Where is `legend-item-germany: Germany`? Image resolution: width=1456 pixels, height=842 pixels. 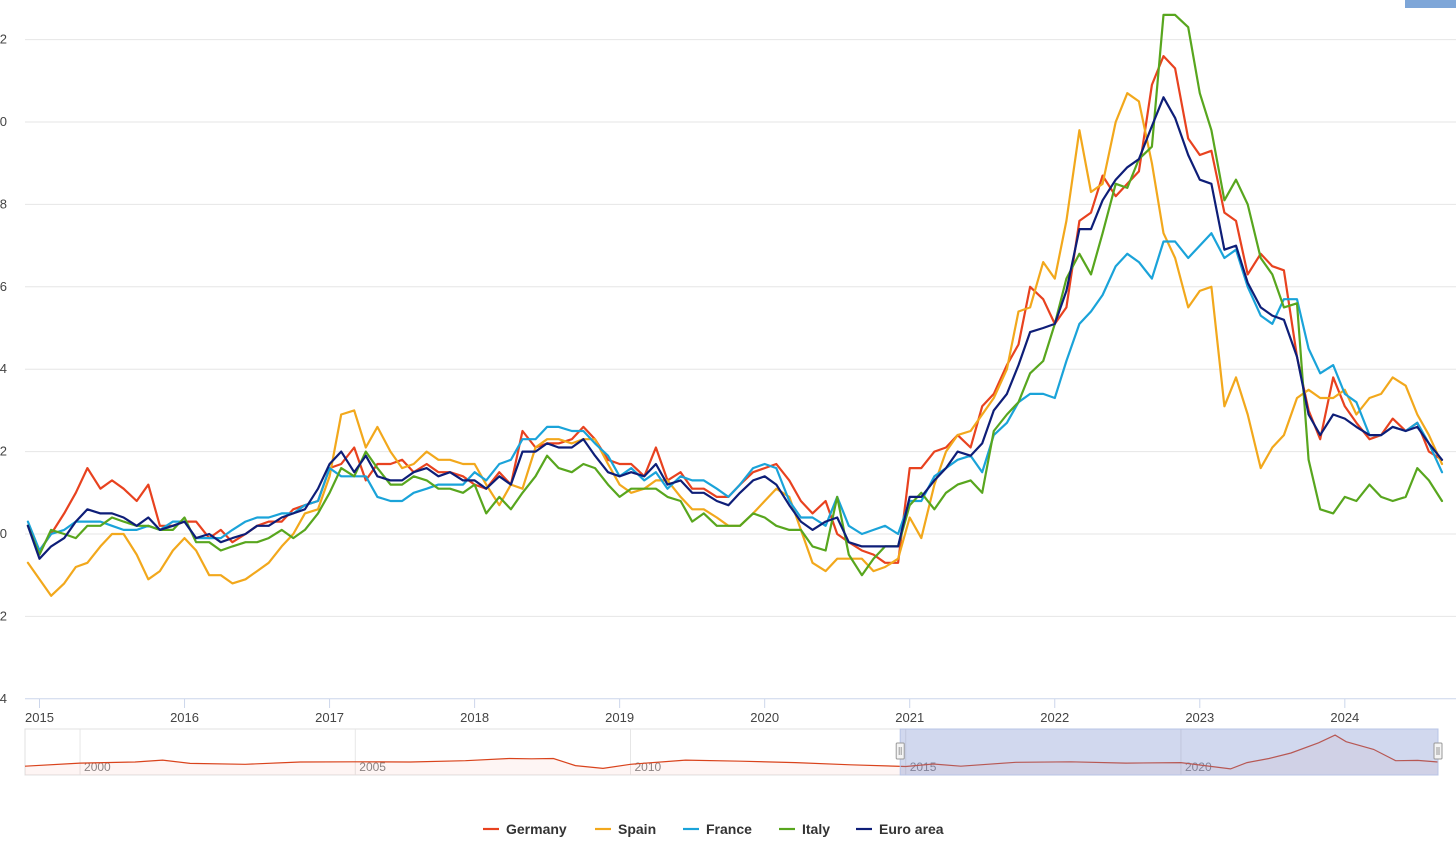 legend-item-germany: Germany is located at coordinates (525, 829).